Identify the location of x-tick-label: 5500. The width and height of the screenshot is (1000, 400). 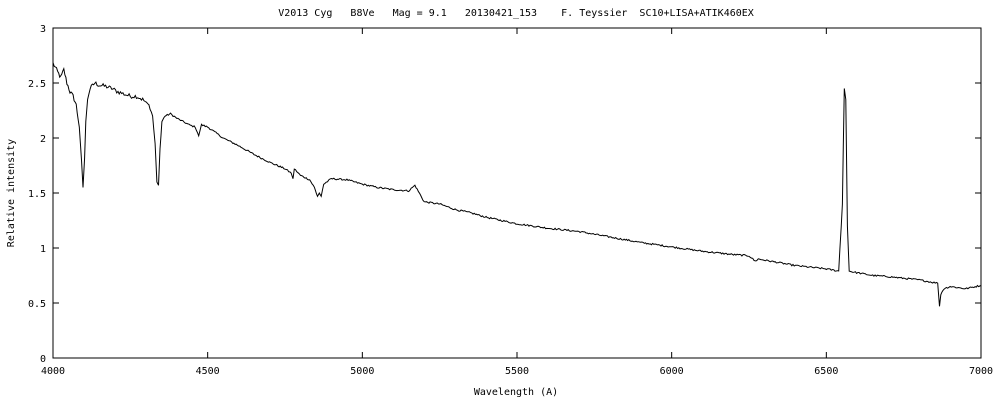
(517, 371).